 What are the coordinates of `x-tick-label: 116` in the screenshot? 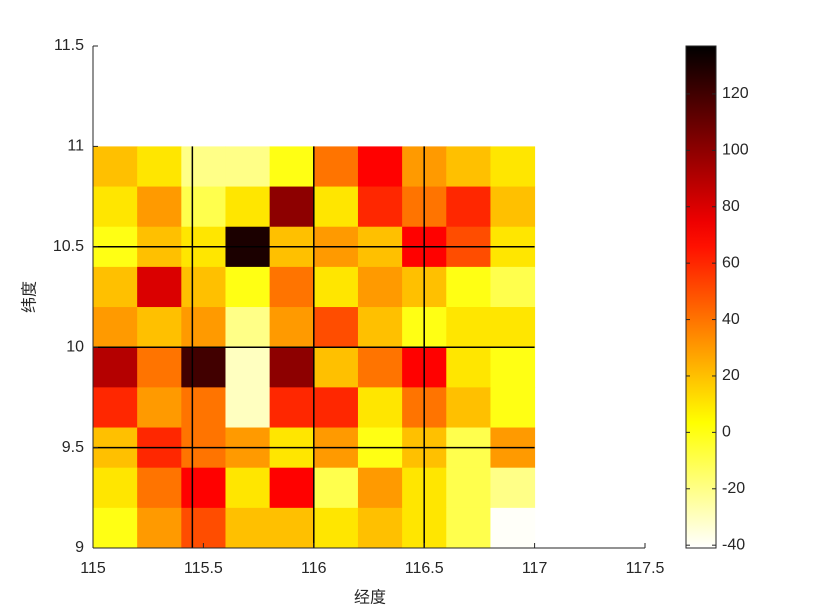 It's located at (314, 568).